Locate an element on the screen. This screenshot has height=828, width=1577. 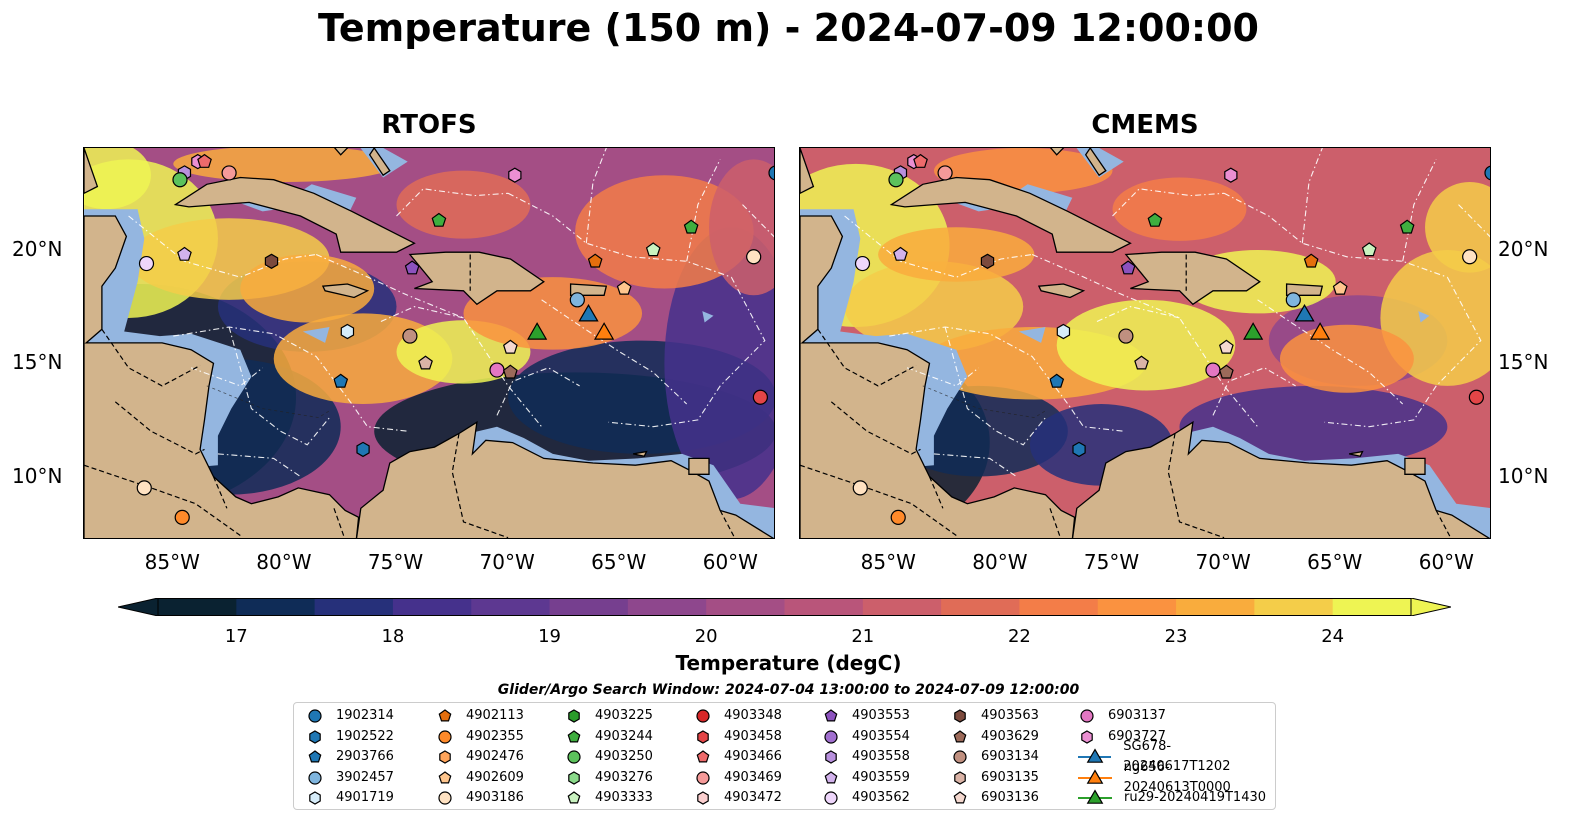
colorbar-tick-label: 24 is located at coordinates (1333, 636).